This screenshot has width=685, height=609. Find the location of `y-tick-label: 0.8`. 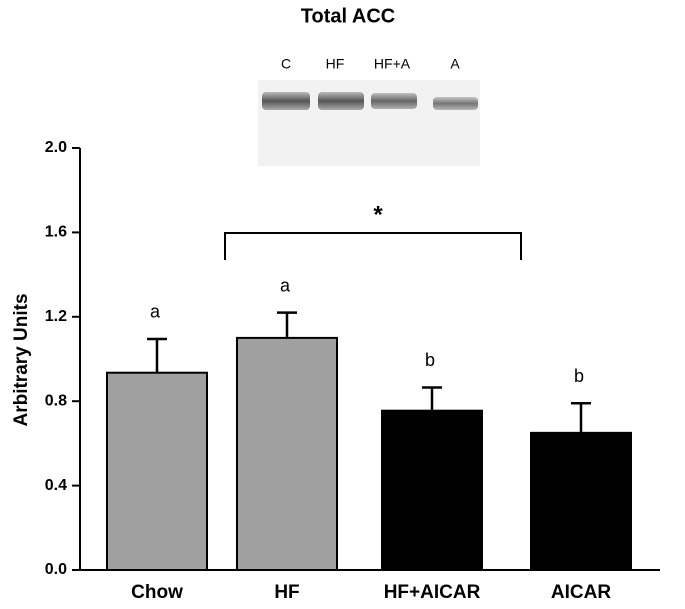

y-tick-label: 0.8 is located at coordinates (56, 400).